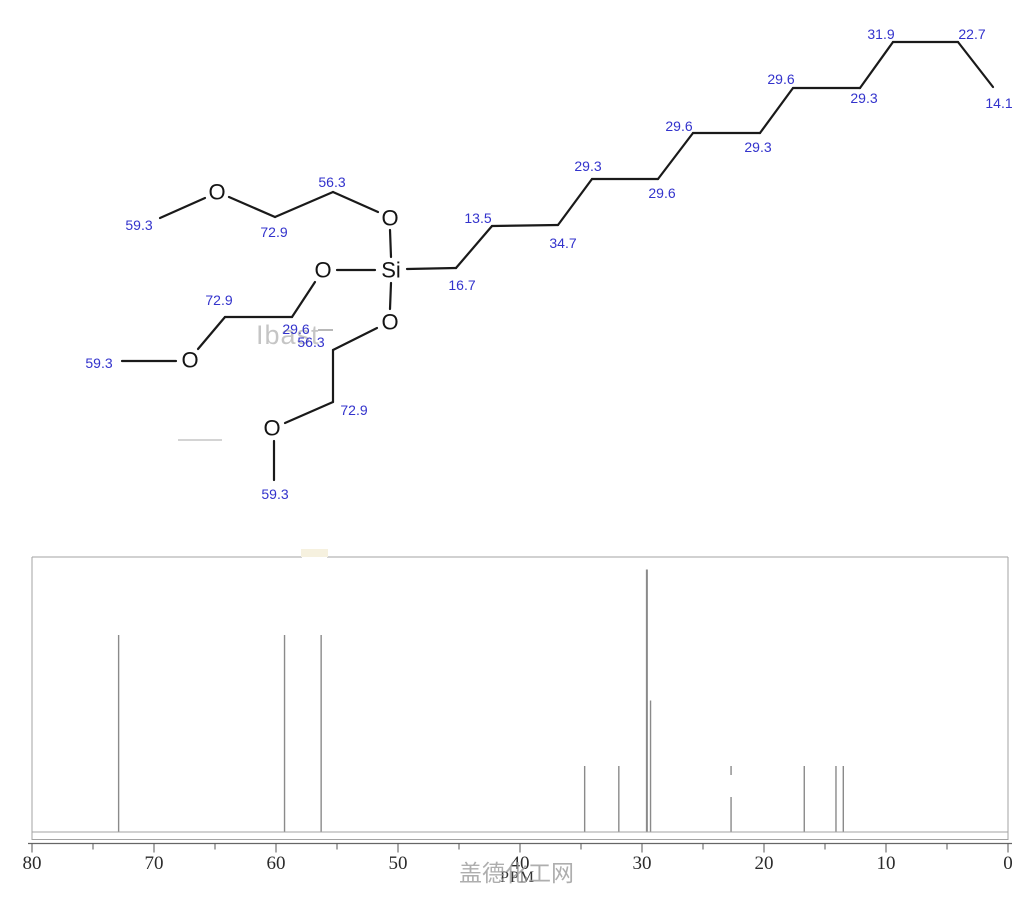  I want to click on shift-label: 34.7, so click(562, 243).